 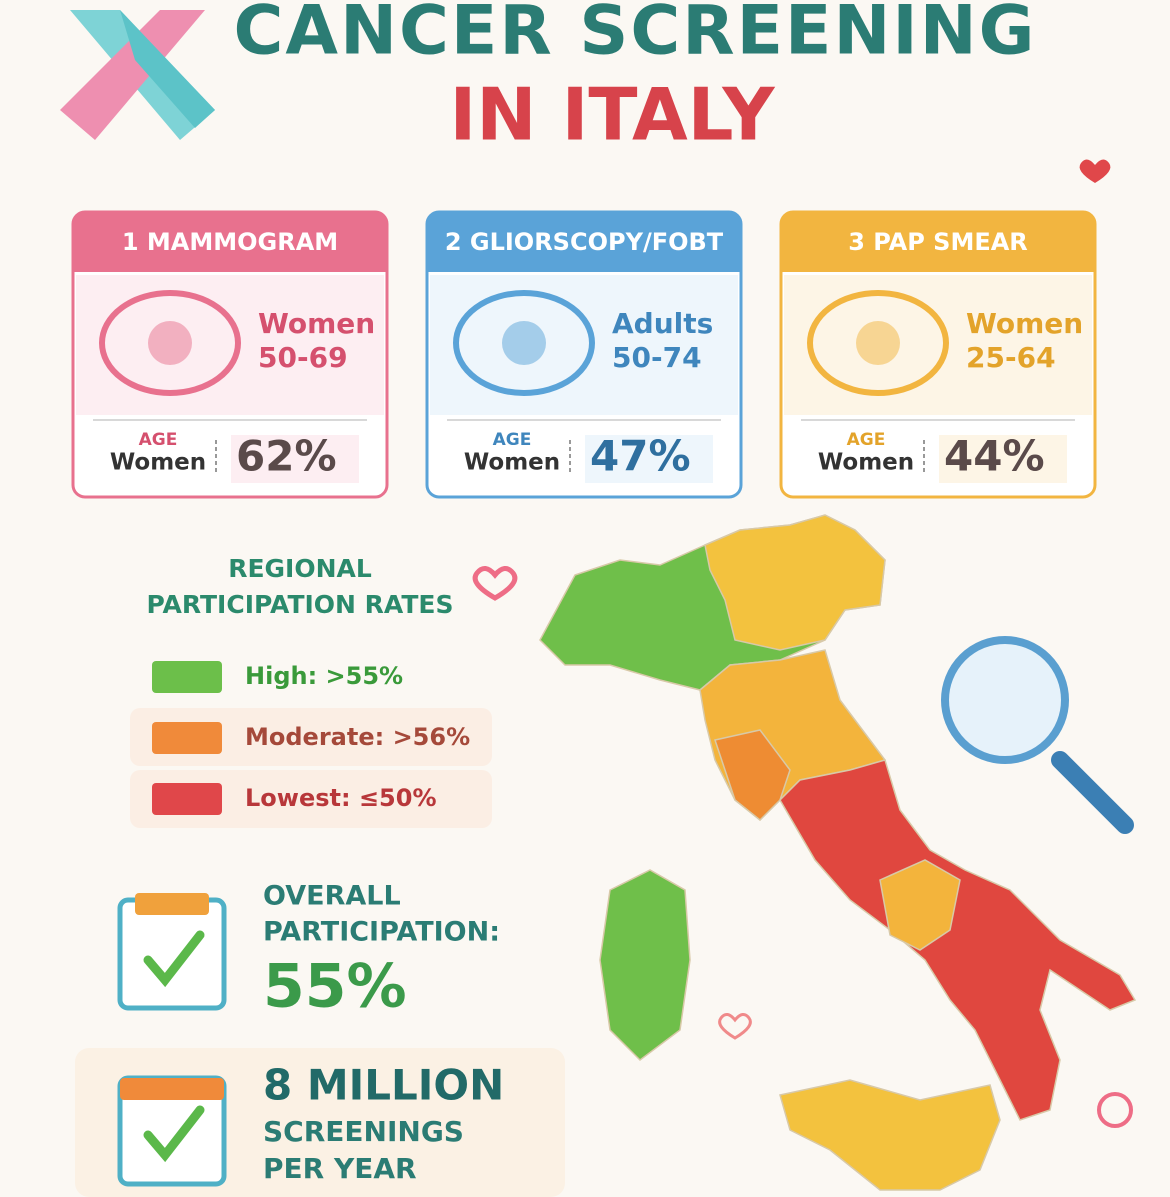 What do you see at coordinates (332, 896) in the screenshot?
I see `overall-label-line-1: OVERALL` at bounding box center [332, 896].